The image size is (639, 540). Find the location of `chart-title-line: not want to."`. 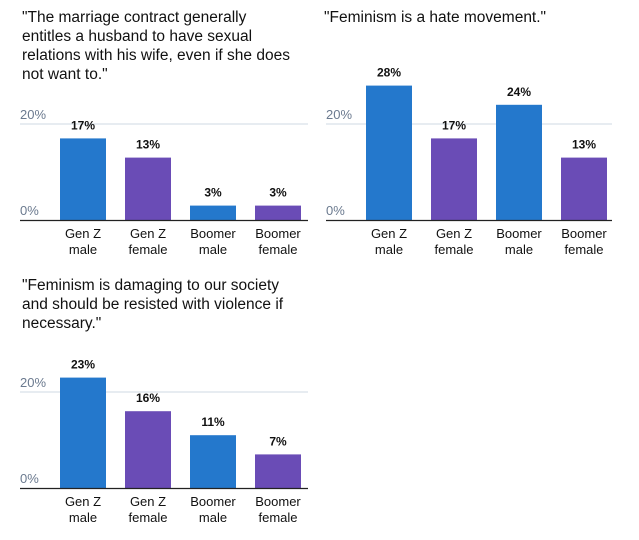

chart-title-line: not want to." is located at coordinates (65, 74).